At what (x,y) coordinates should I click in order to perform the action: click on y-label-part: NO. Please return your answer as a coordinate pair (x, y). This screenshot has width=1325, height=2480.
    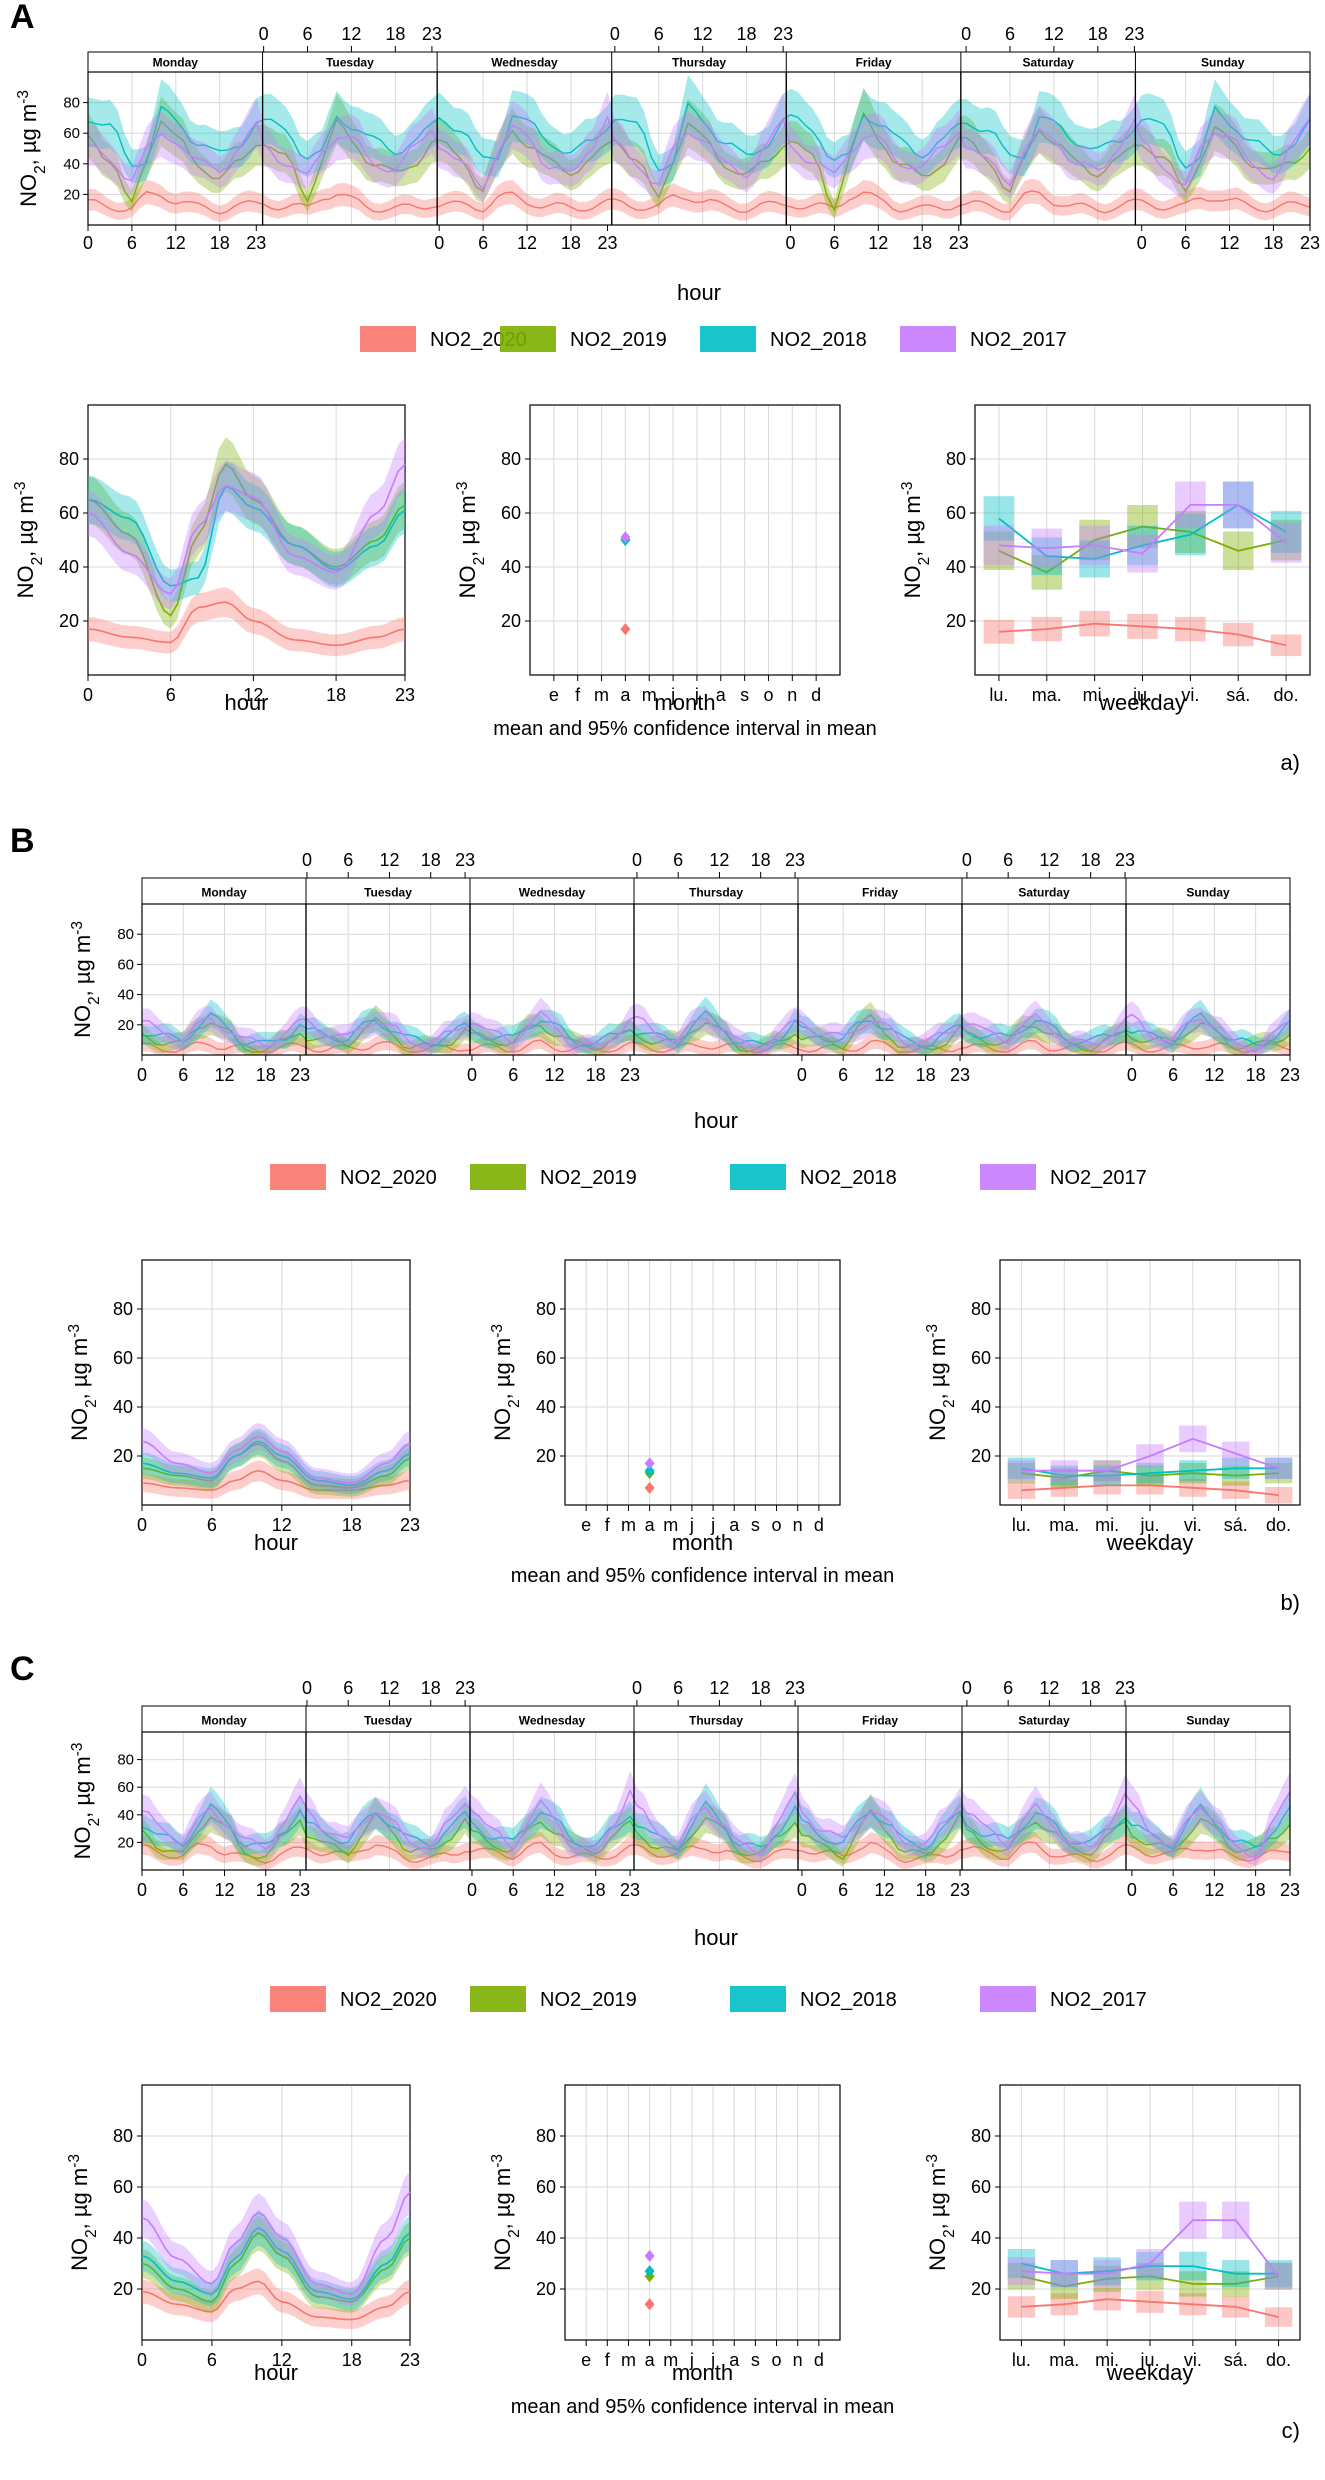
    Looking at the image, I should click on (502, 1424).